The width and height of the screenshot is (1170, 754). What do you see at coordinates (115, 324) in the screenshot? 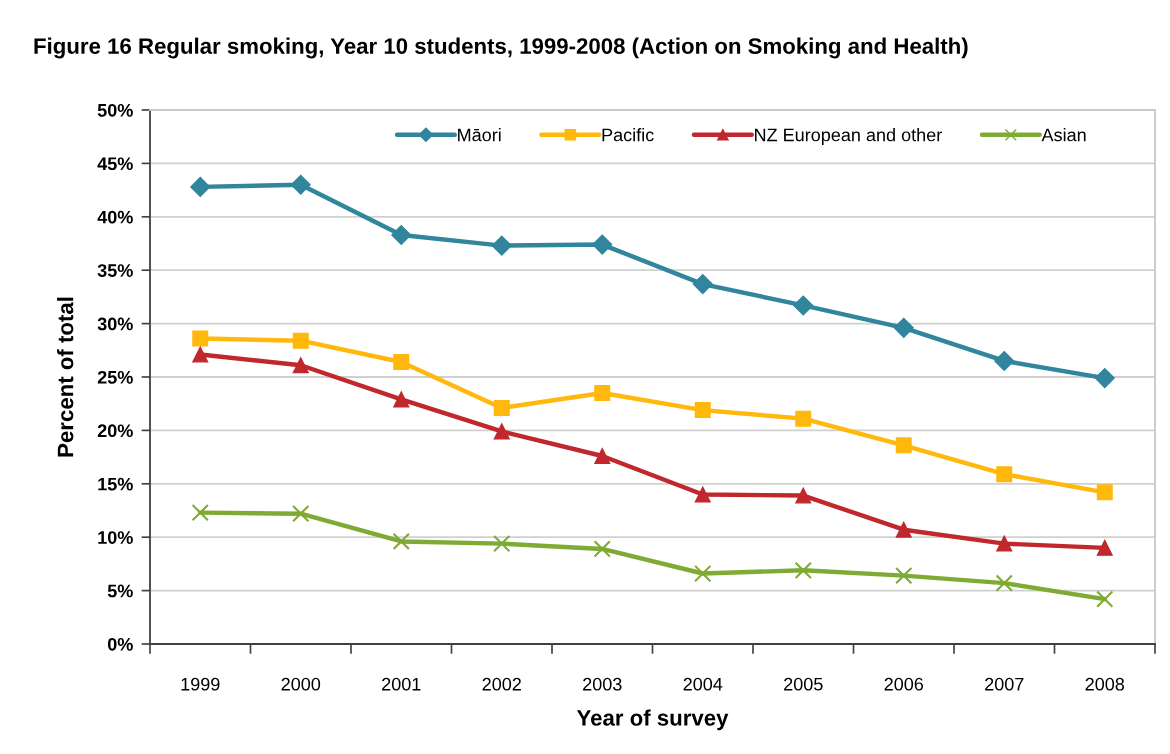
I see `y-tick-label: 30%` at bounding box center [115, 324].